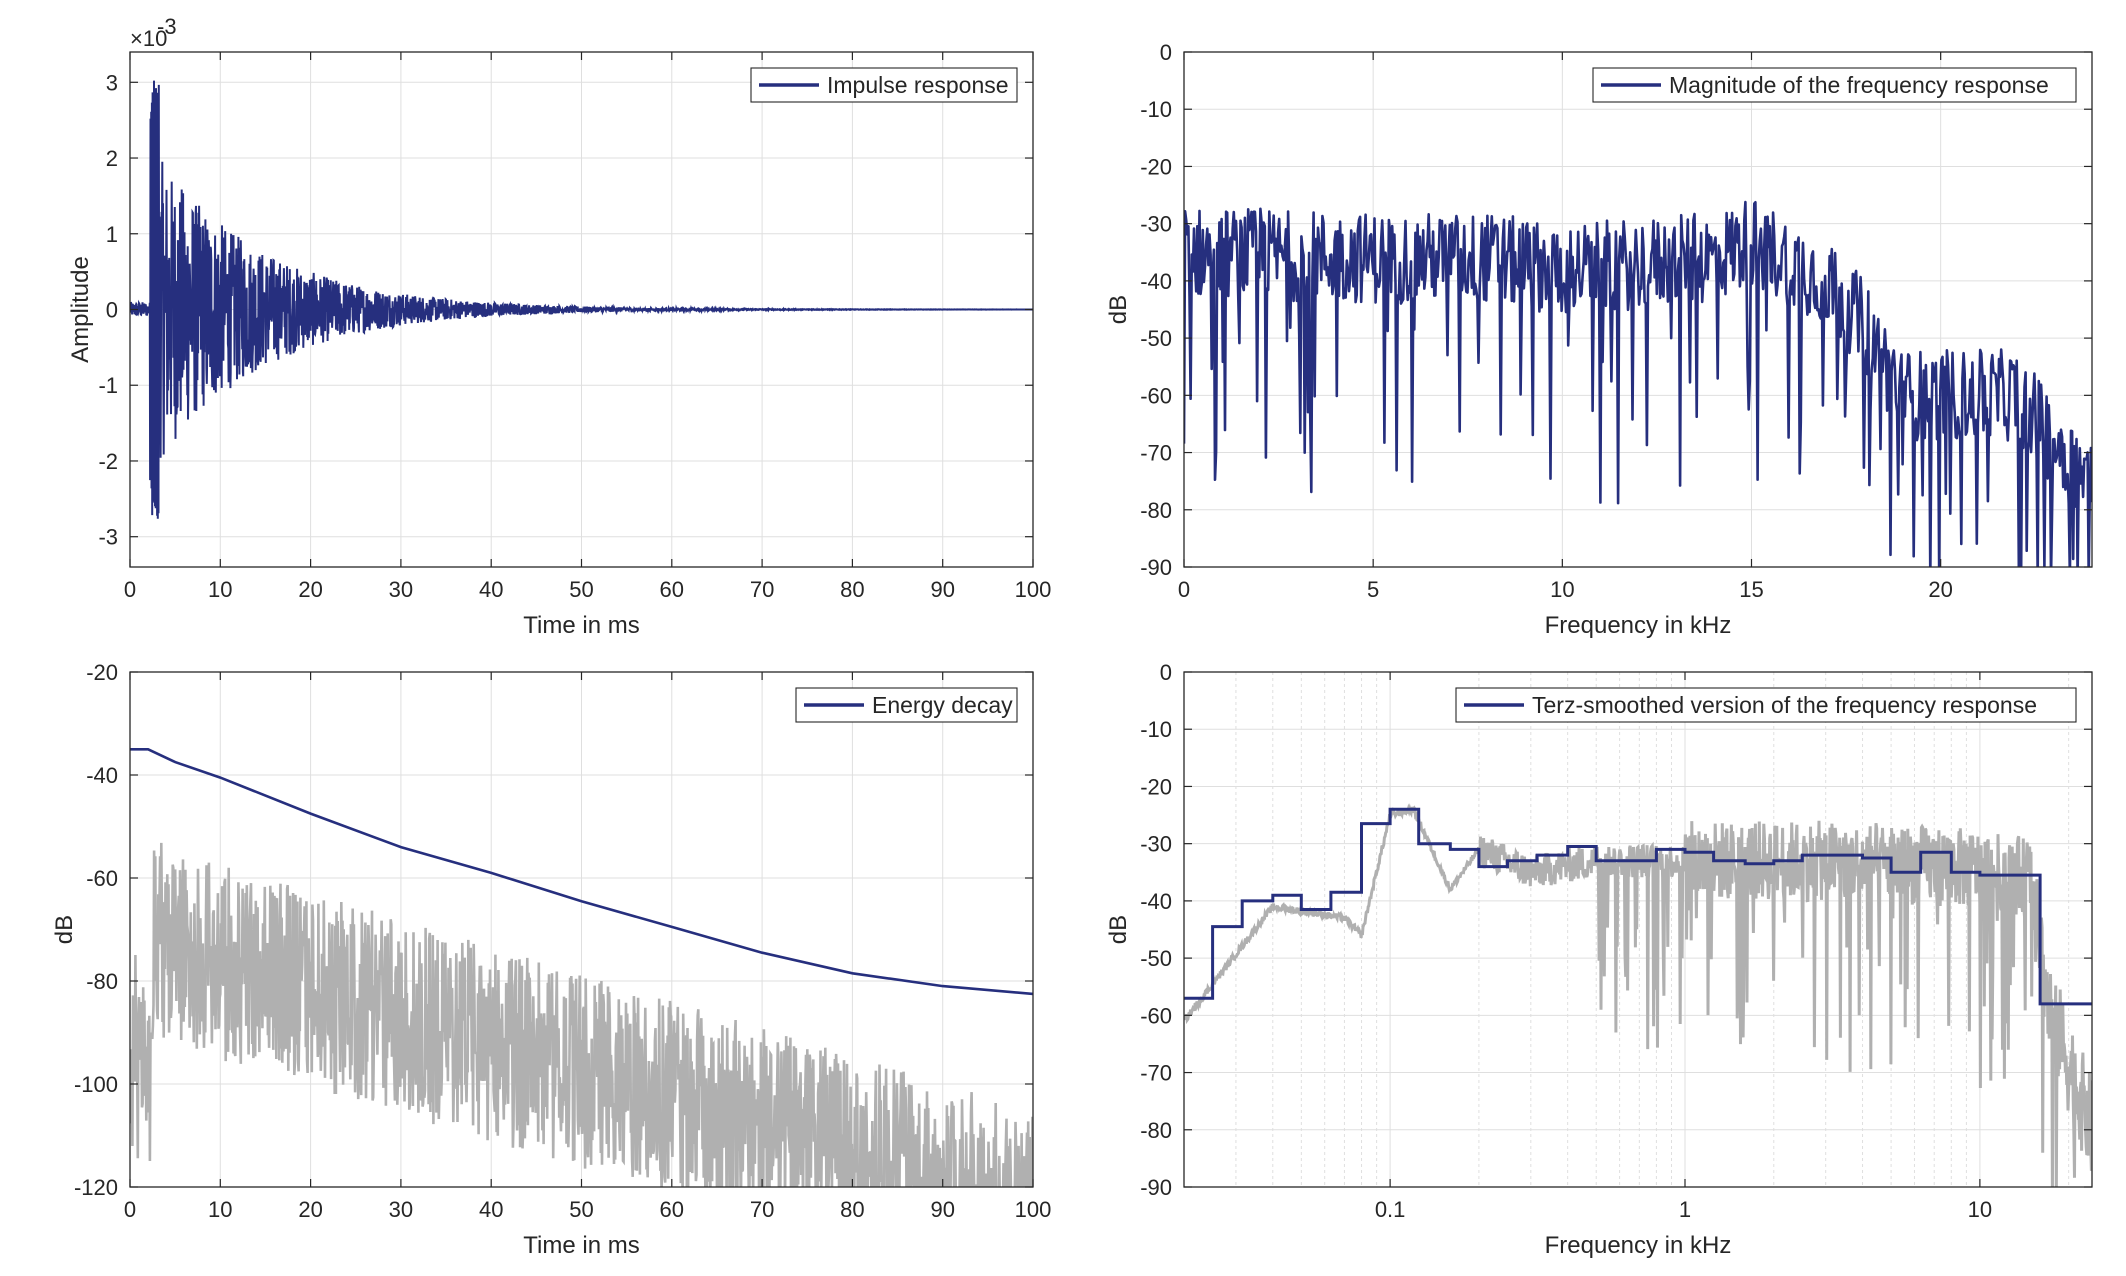 Image resolution: width=2126 pixels, height=1276 pixels. Describe the element at coordinates (96, 1187) in the screenshot. I see `y-tick-label: -120` at that location.